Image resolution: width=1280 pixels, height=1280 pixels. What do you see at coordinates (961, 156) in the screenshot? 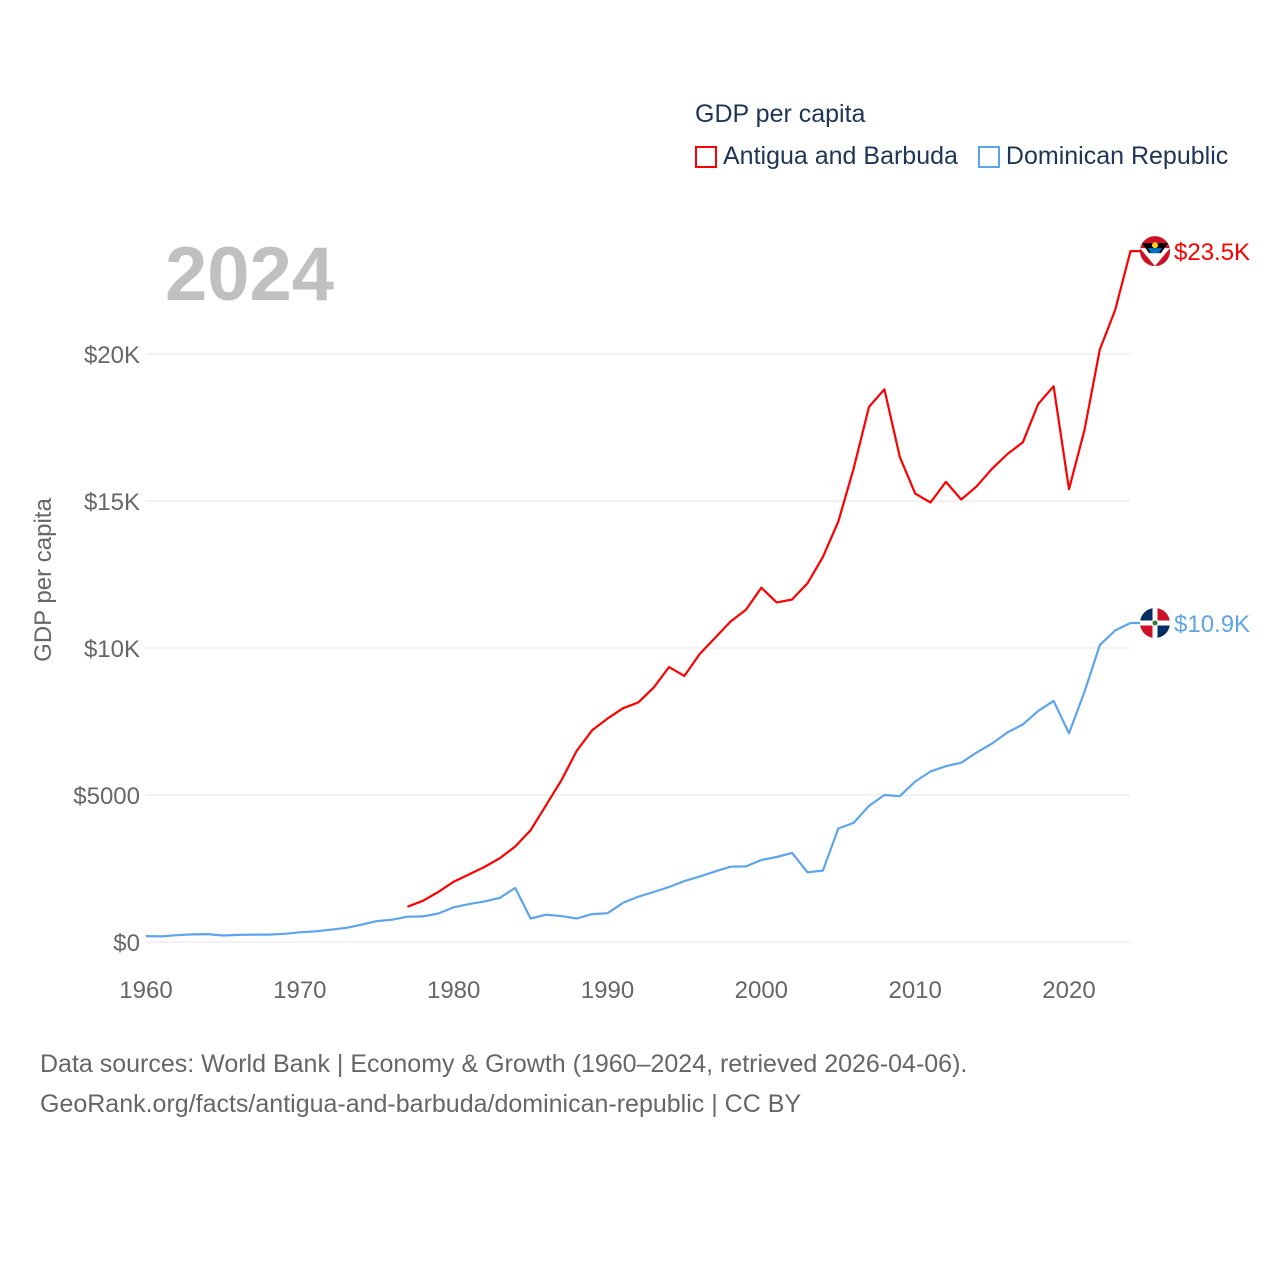
I see `legend: Antigua and Barbuda Dominican Republic` at bounding box center [961, 156].